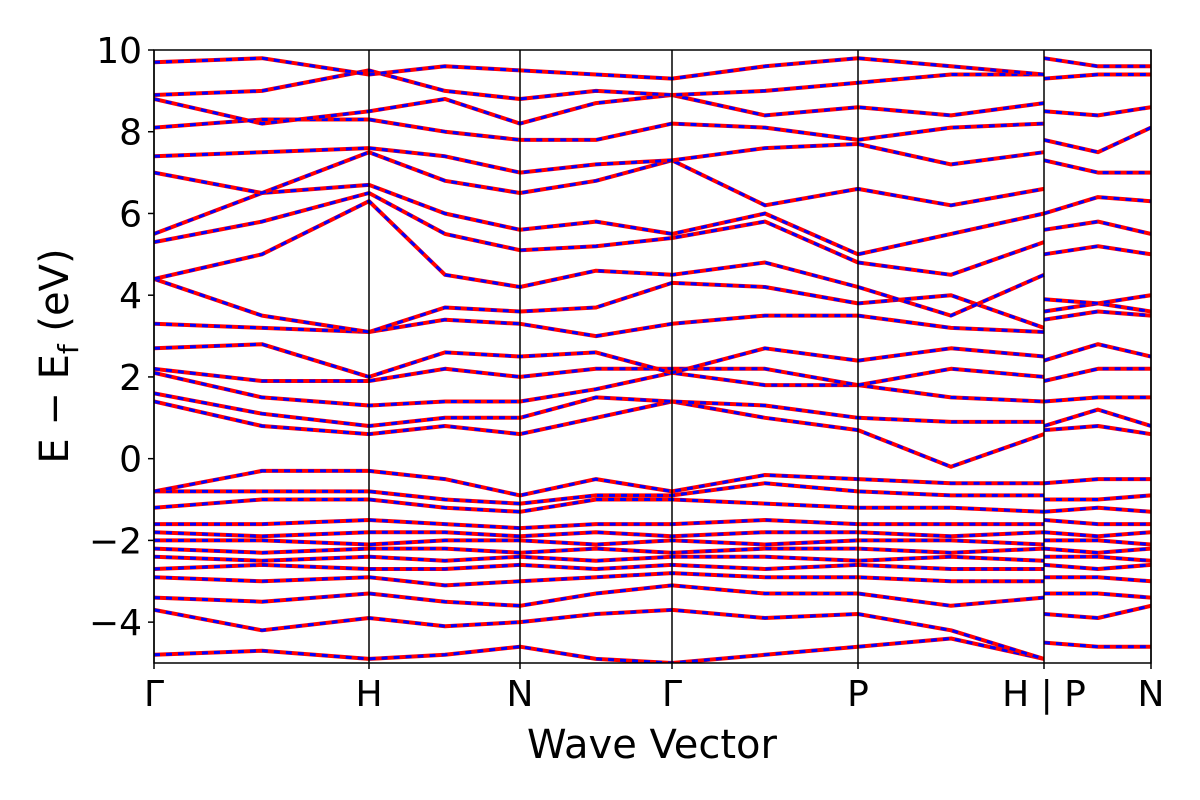 This screenshot has height=800, width=1200. I want to click on y-tick-label: 8, so click(130, 133).